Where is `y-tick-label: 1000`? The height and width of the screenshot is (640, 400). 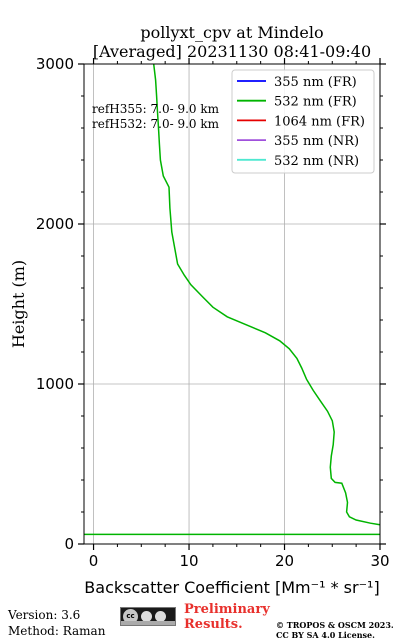
y-tick-label: 1000 is located at coordinates (55, 384).